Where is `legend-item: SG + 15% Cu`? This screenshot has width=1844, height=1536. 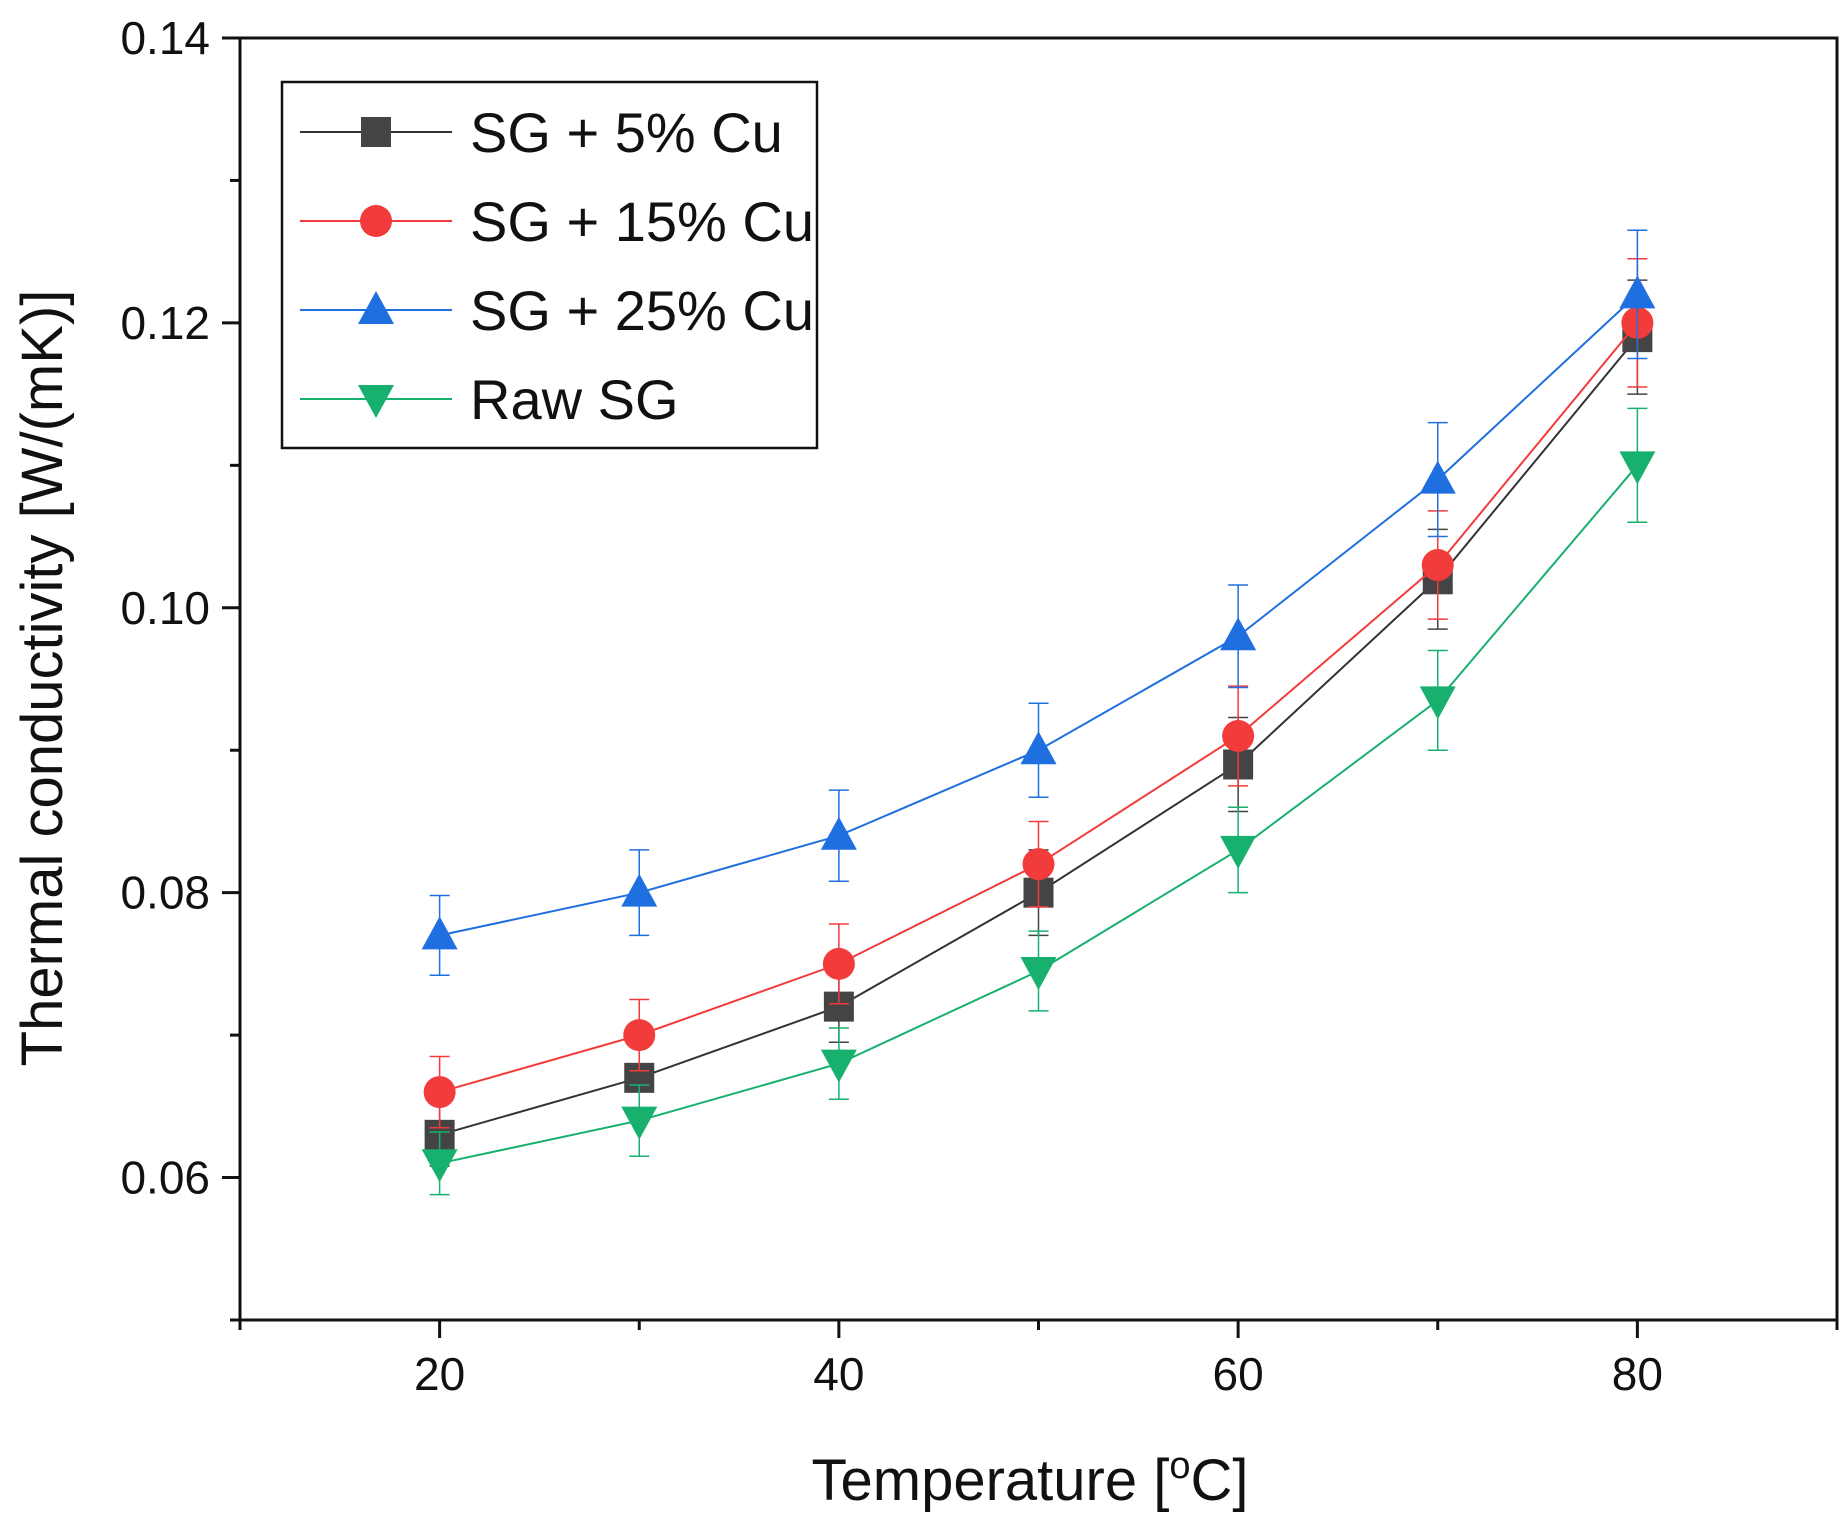
legend-item: SG + 15% Cu is located at coordinates (557, 221).